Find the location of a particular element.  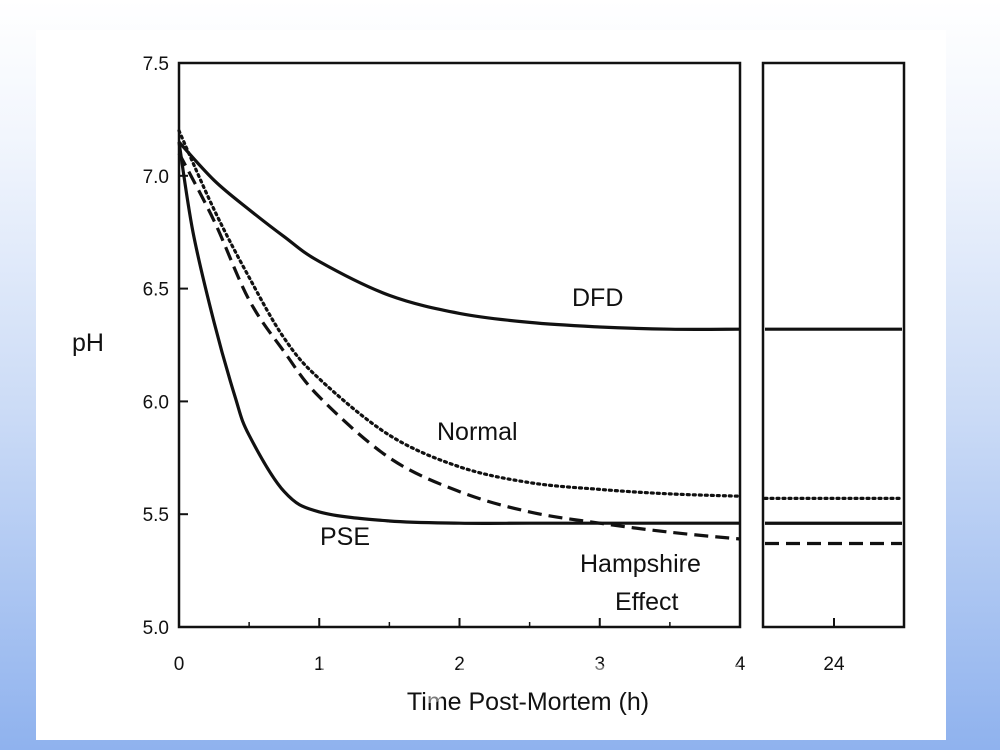

series-label-hampshire-line1: Hampshire is located at coordinates (640, 564).